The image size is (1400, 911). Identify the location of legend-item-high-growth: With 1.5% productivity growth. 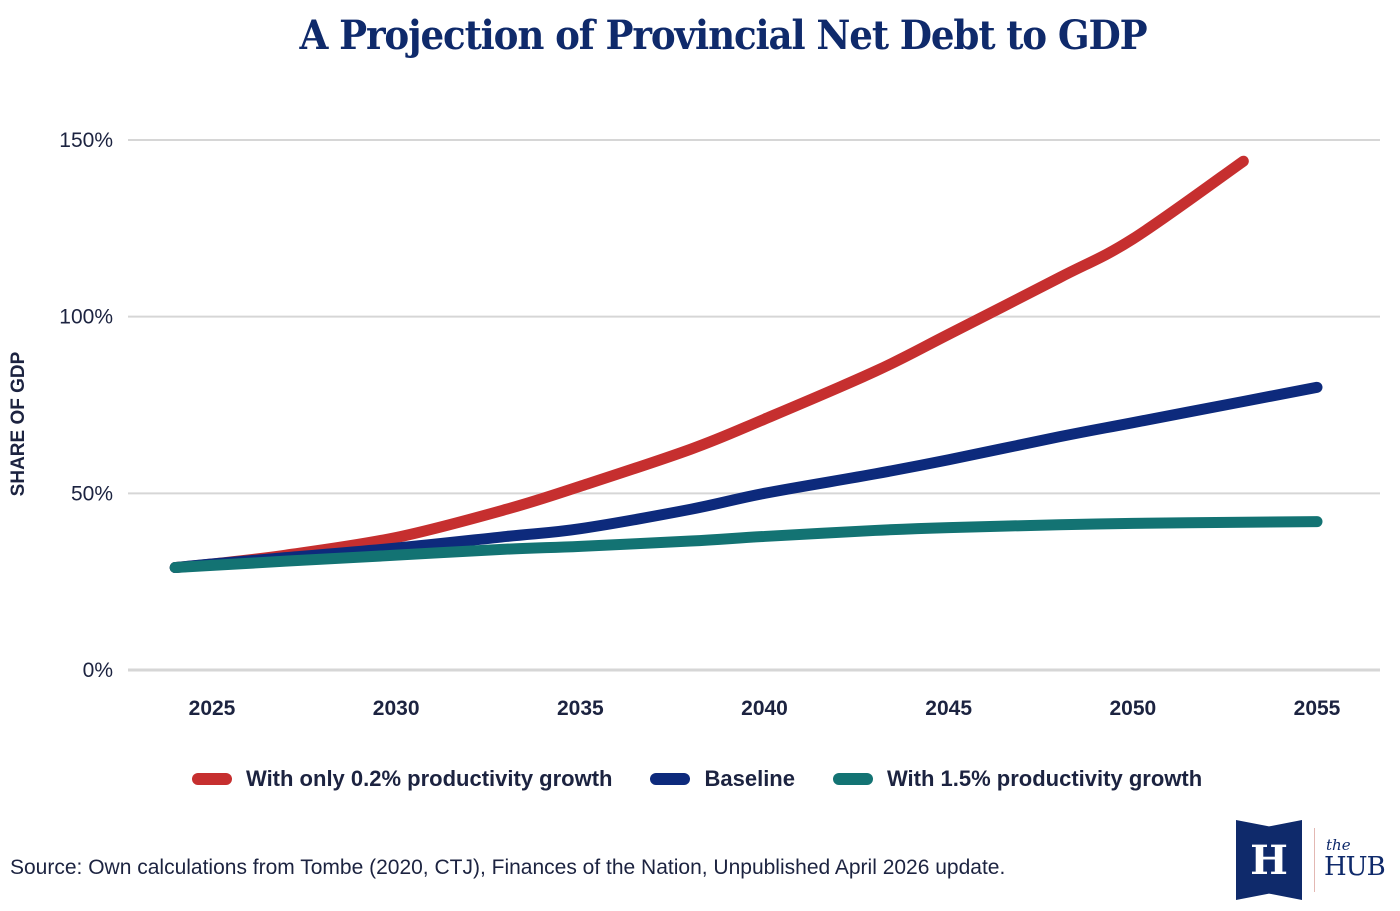
(1017, 779).